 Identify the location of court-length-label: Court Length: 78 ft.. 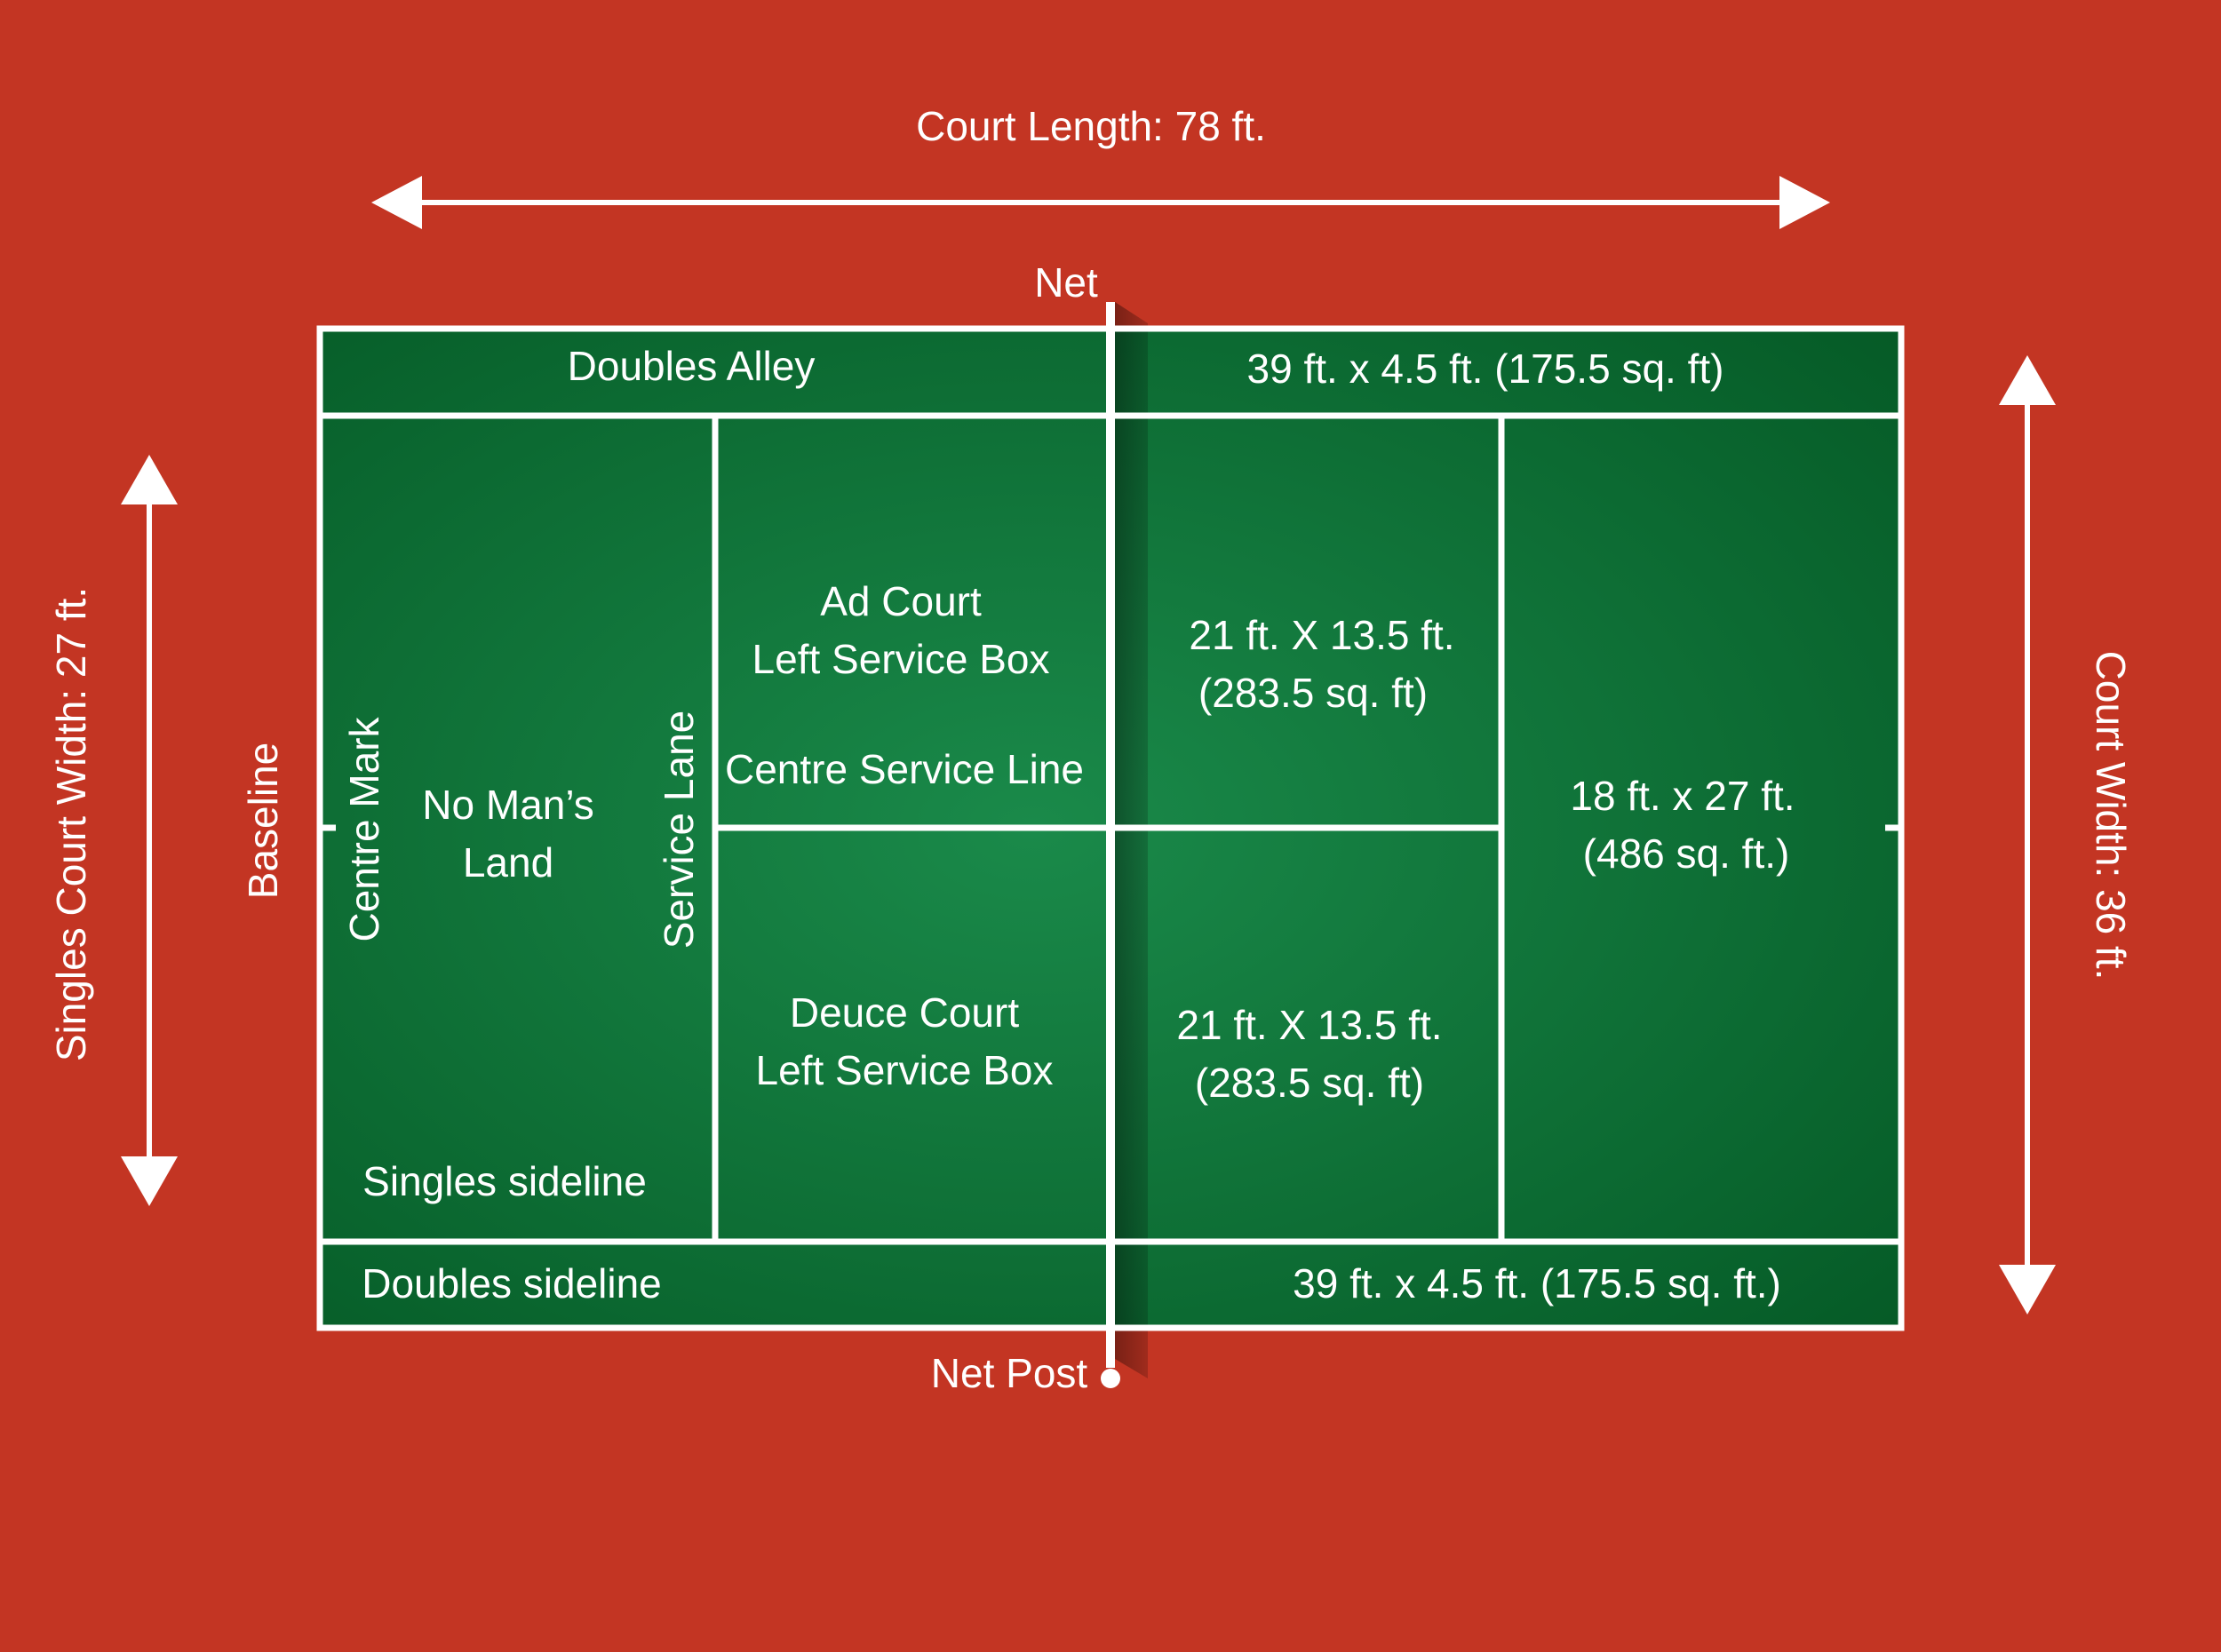
(1091, 126).